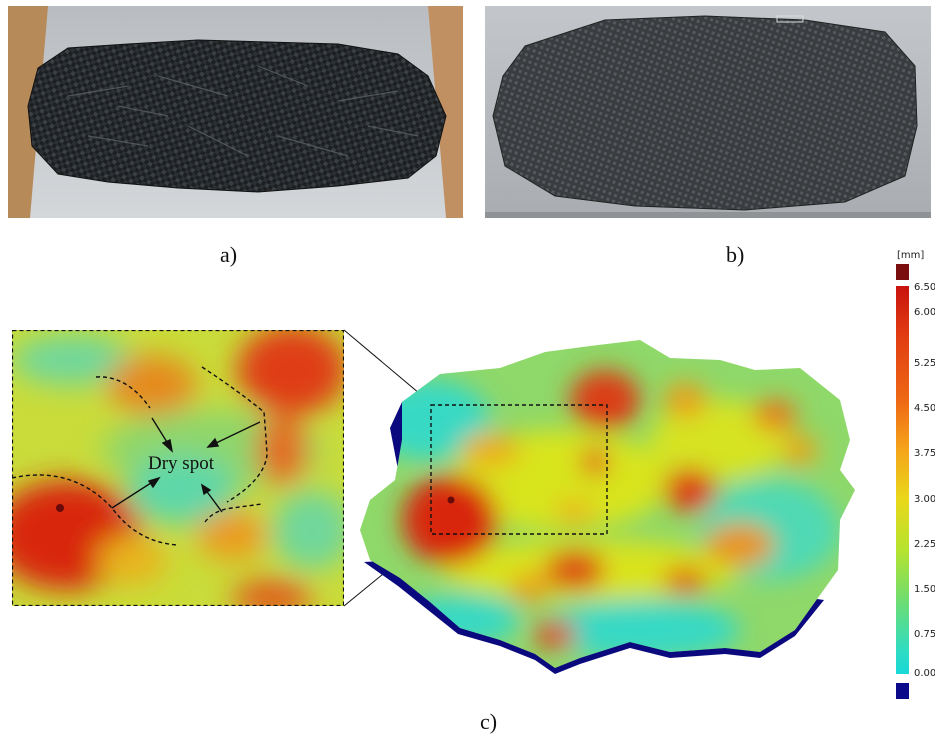 The image size is (935, 735). Describe the element at coordinates (924, 589) in the screenshot. I see `colorbar-tick: 1.50` at that location.